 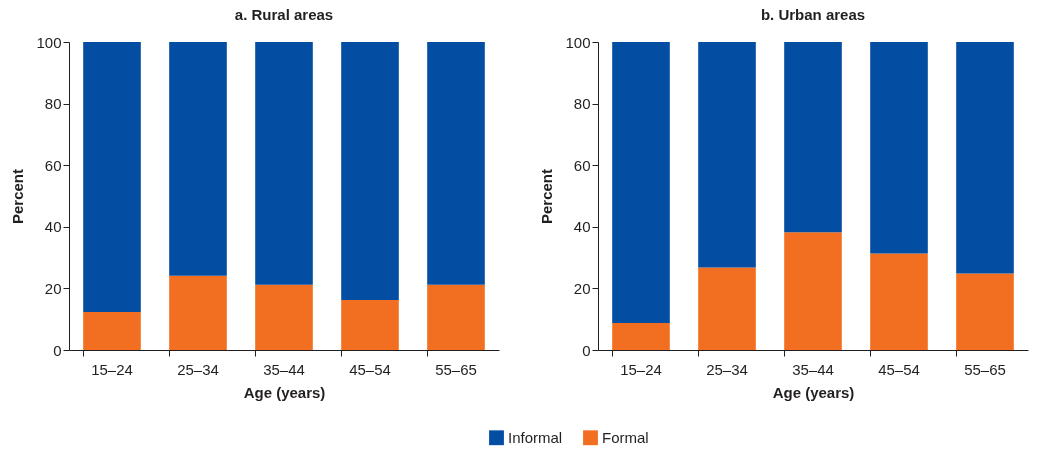 What do you see at coordinates (813, 14) in the screenshot?
I see `chart-title: b. Urban areas` at bounding box center [813, 14].